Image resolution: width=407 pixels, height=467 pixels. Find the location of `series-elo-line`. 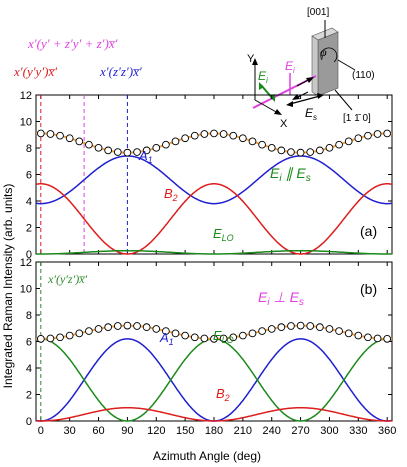

series-elo-line is located at coordinates (214, 252).